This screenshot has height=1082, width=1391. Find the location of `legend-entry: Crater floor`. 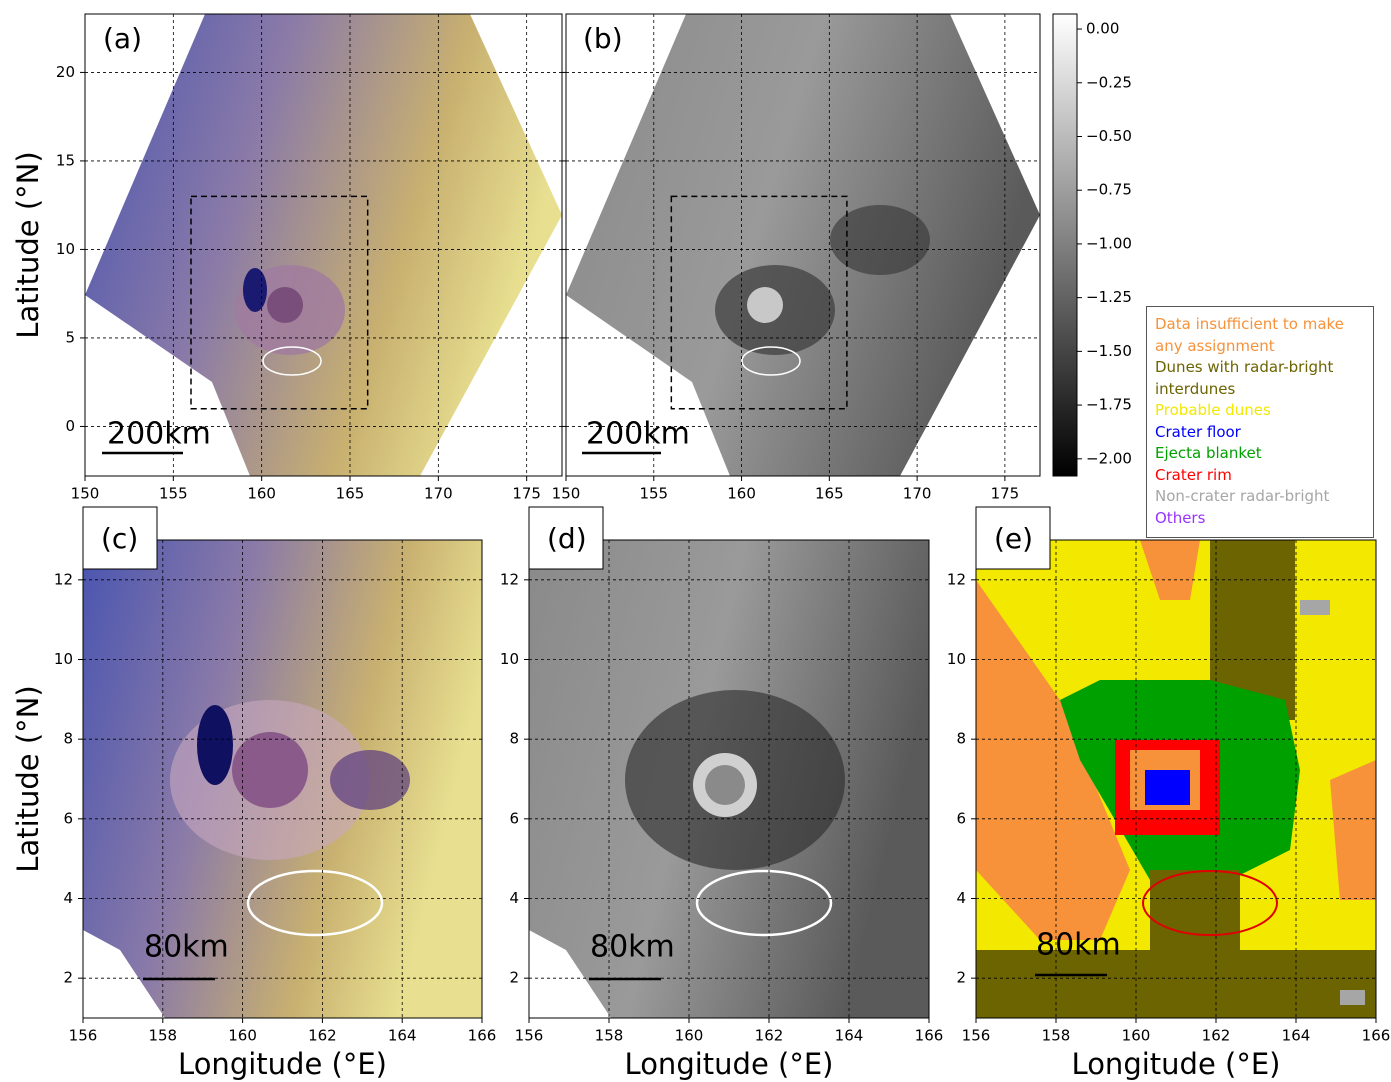

legend-entry: Crater floor is located at coordinates (1198, 431).